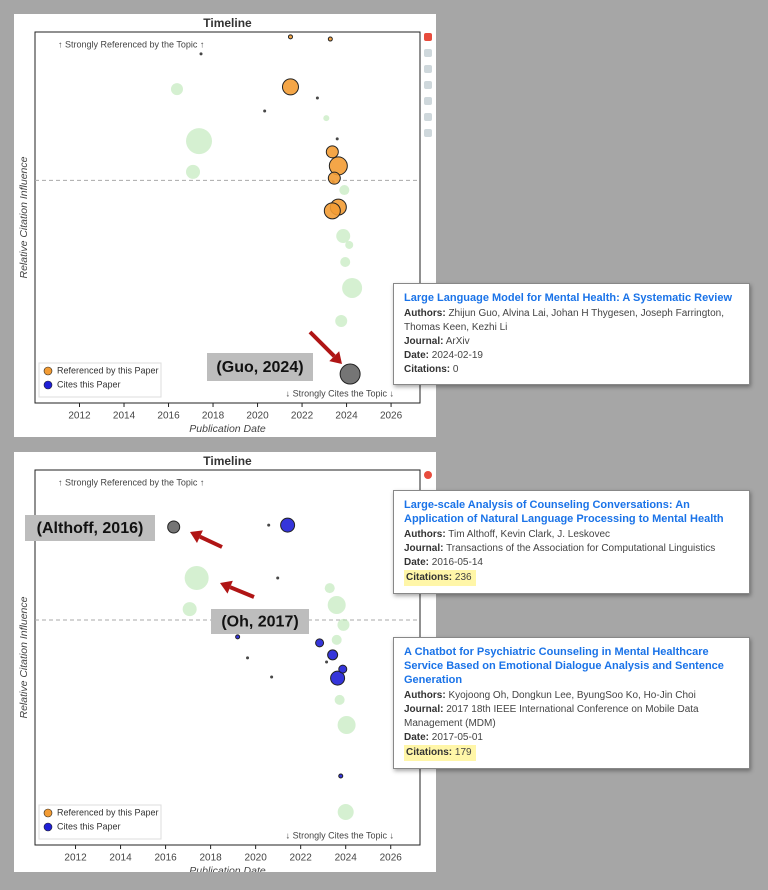 This screenshot has height=890, width=768. Describe the element at coordinates (168, 416) in the screenshot. I see `x-tick-label: 2016` at that location.